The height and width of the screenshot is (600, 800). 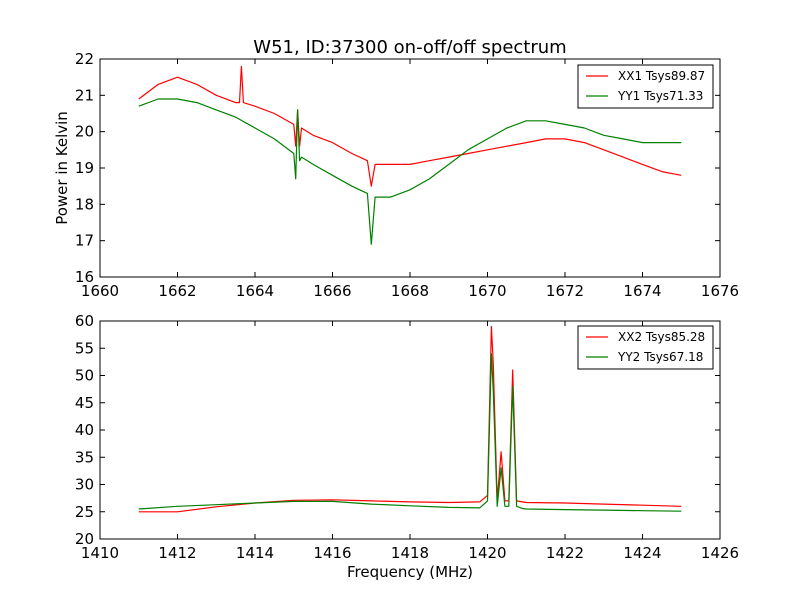 I want to click on chart-top-title: W51, ID:37300 on-off/off spectrum, so click(x=409, y=47).